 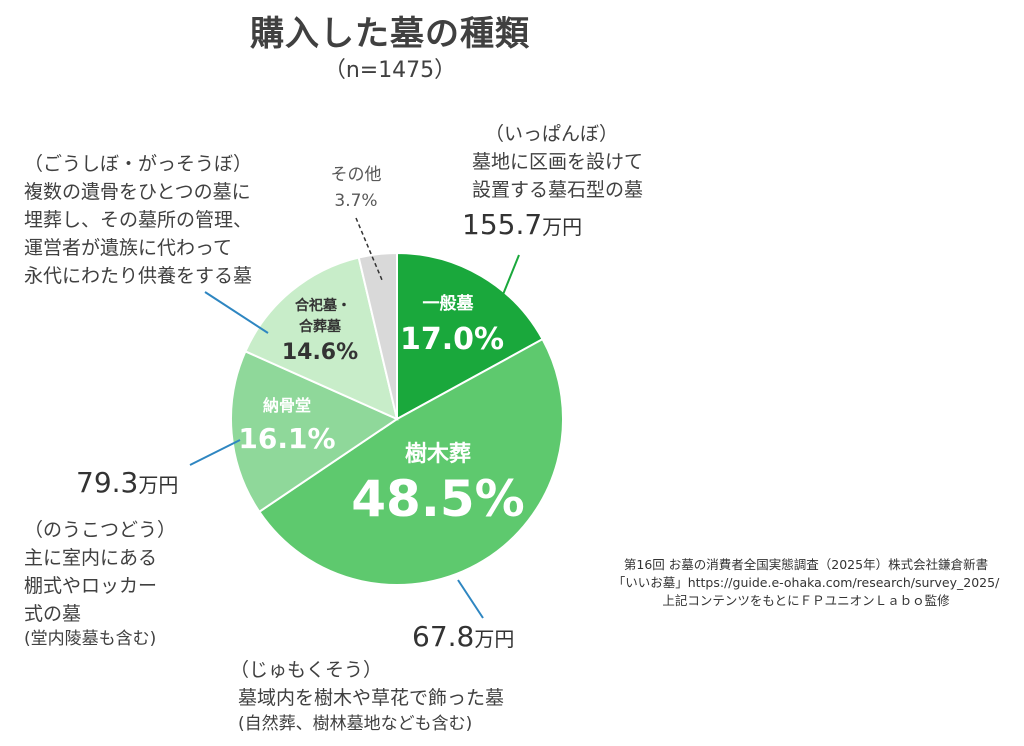 I want to click on sonota-label: その他, so click(x=356, y=175).